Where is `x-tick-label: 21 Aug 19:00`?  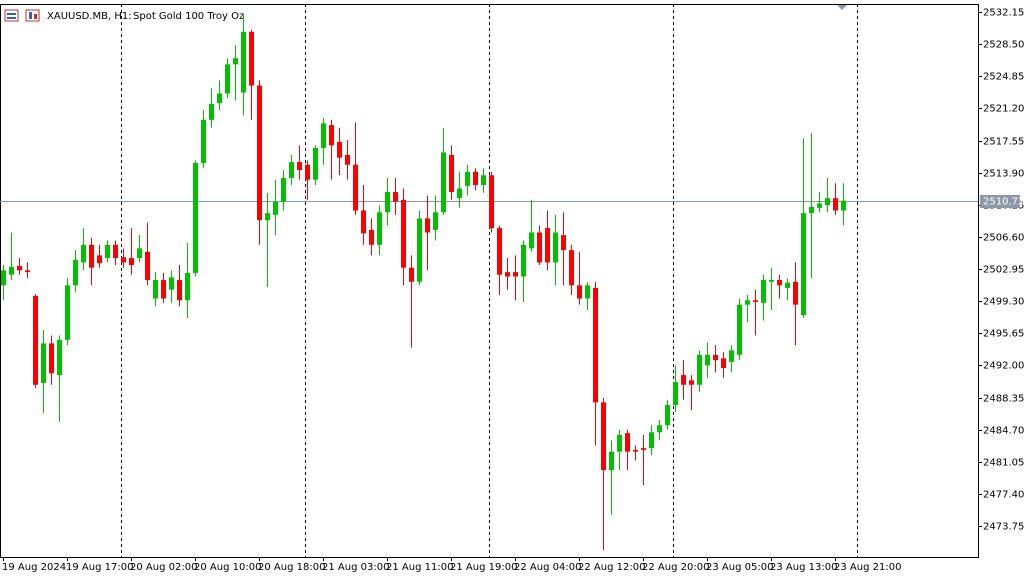
x-tick-label: 21 Aug 19:00 is located at coordinates (483, 567).